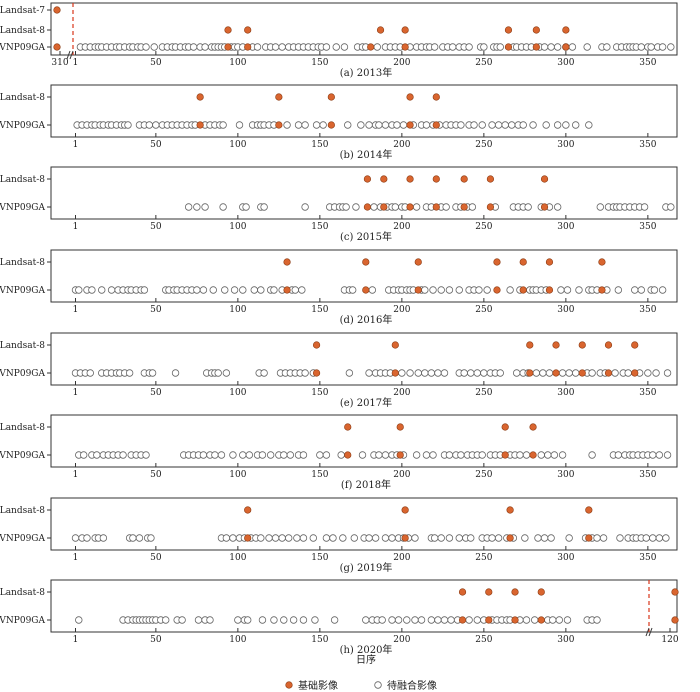 This screenshot has height=692, width=700. What do you see at coordinates (22, 263) in the screenshot?
I see `row-label: Landsat-8` at bounding box center [22, 263].